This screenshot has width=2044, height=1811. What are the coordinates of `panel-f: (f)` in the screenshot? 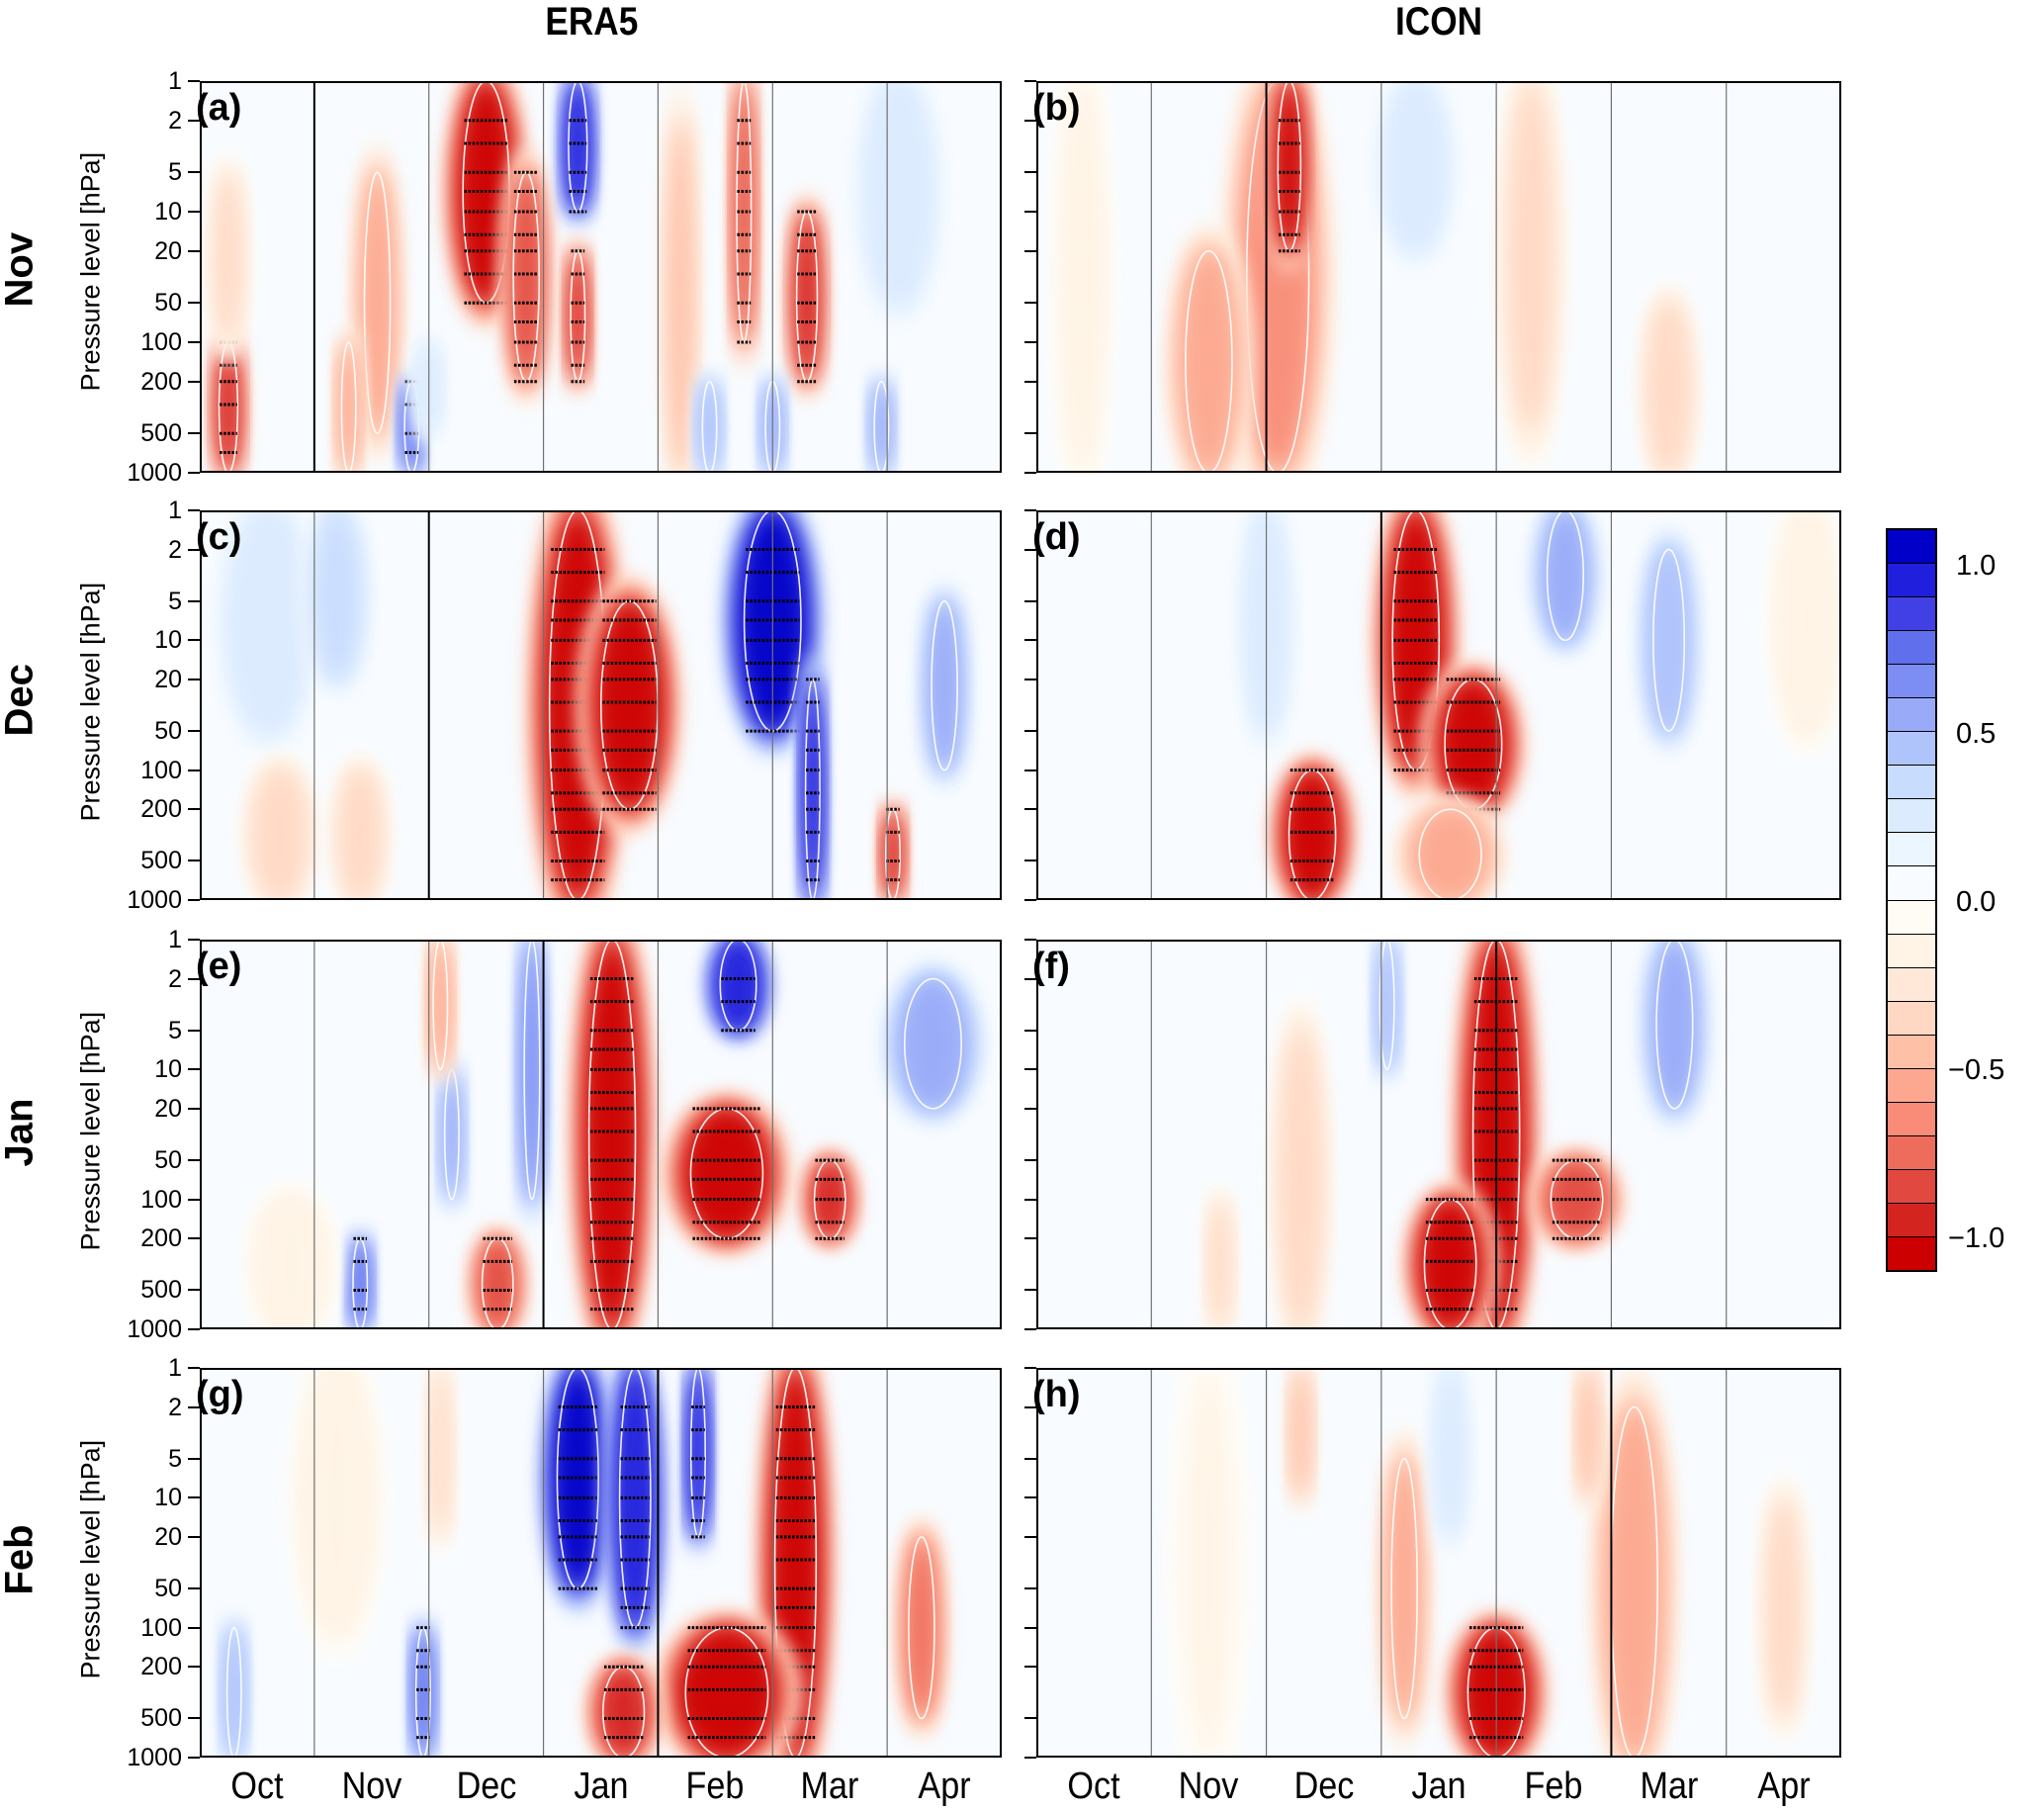 It's located at (1436, 1134).